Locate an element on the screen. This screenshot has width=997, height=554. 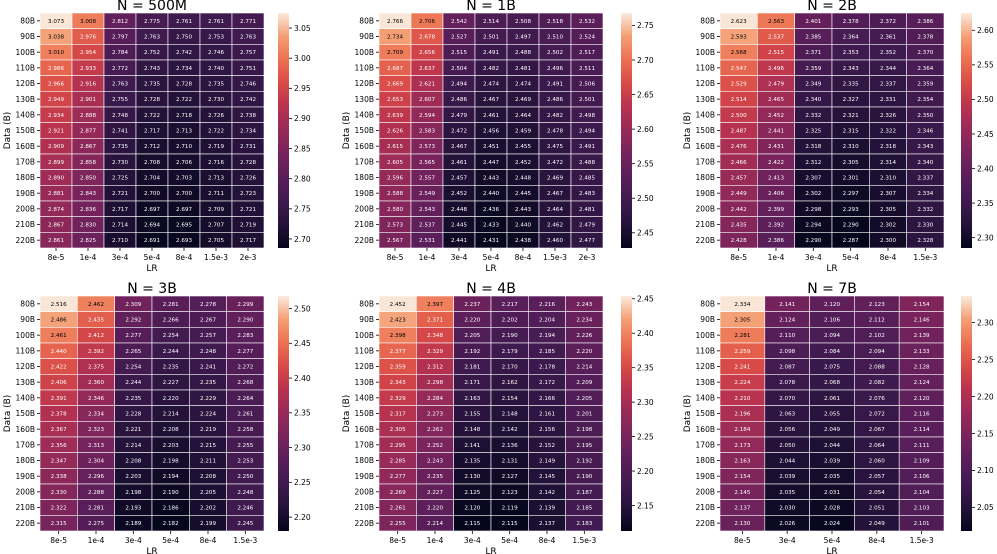
cell-value-label: 3.038 is located at coordinates (56, 38).